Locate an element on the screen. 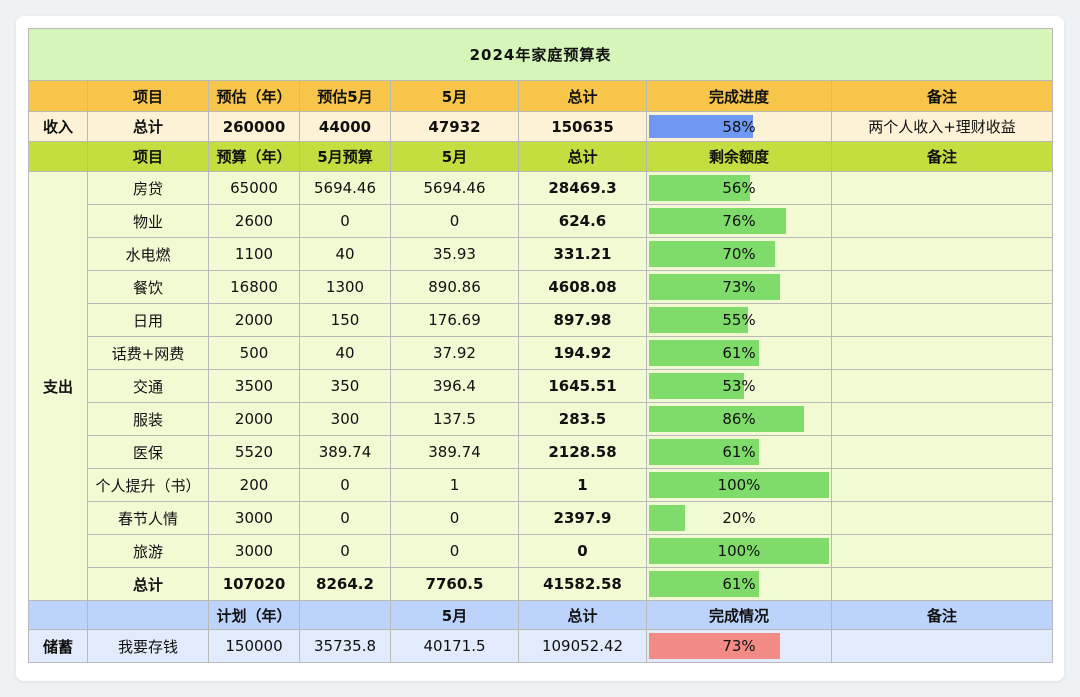 This screenshot has width=1080, height=697. progress-label: 58% is located at coordinates (739, 126).